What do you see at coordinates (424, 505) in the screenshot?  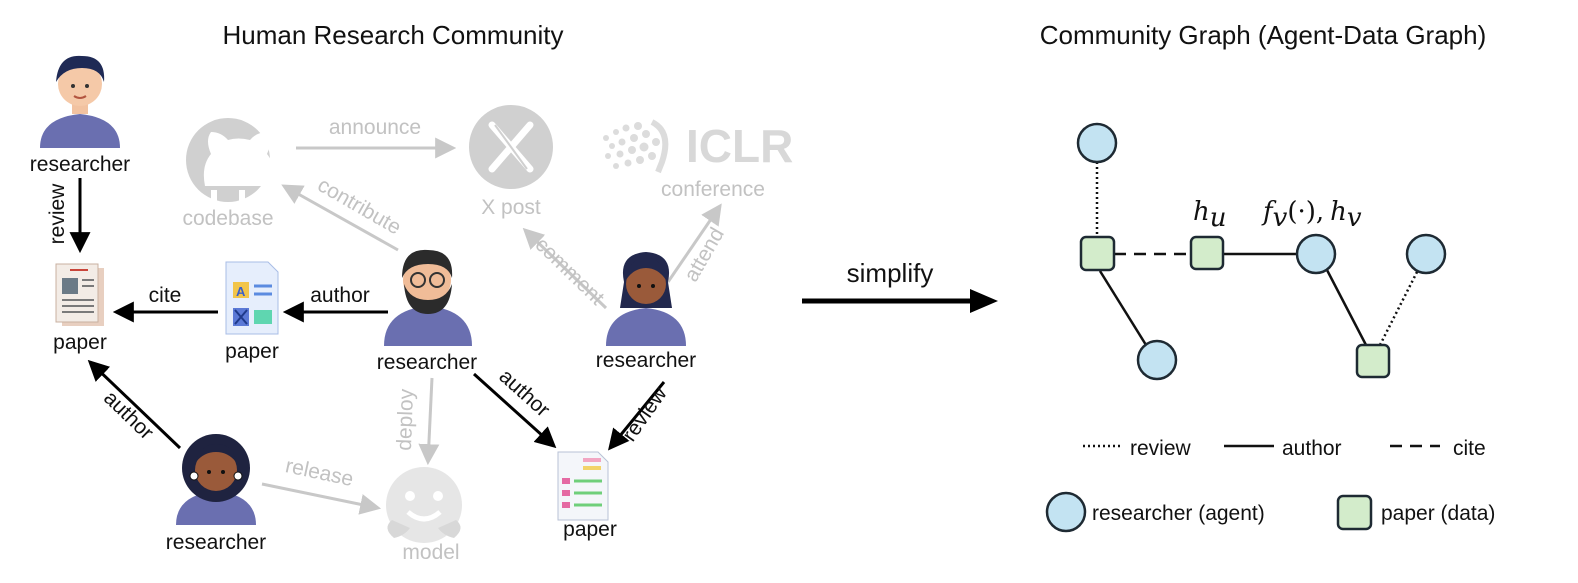 I see `huggingface-icon` at bounding box center [424, 505].